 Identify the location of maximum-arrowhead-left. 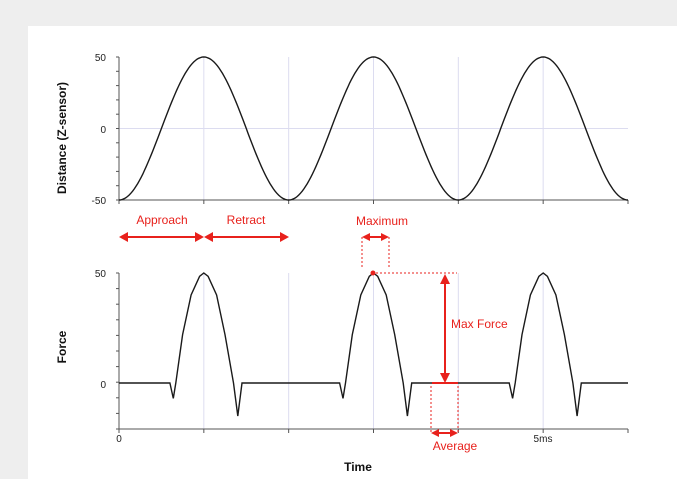
(366, 237).